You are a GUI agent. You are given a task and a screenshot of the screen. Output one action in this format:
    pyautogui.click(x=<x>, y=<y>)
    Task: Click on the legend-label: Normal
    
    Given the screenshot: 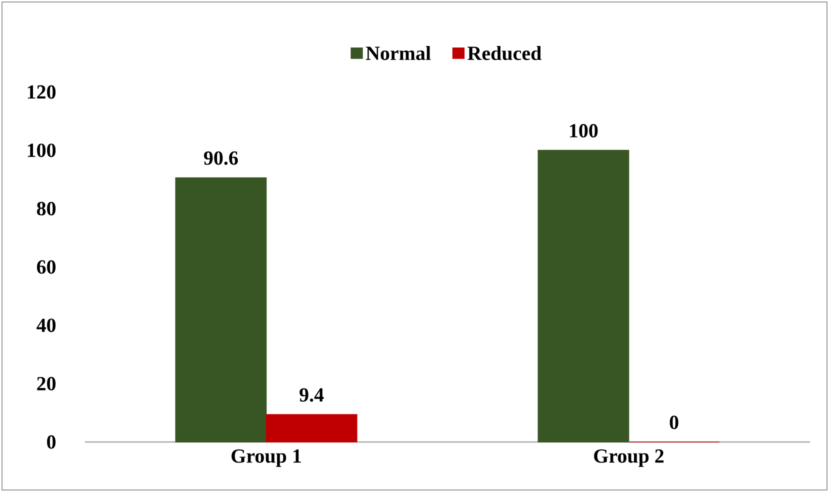 What is the action you would take?
    pyautogui.click(x=398, y=53)
    